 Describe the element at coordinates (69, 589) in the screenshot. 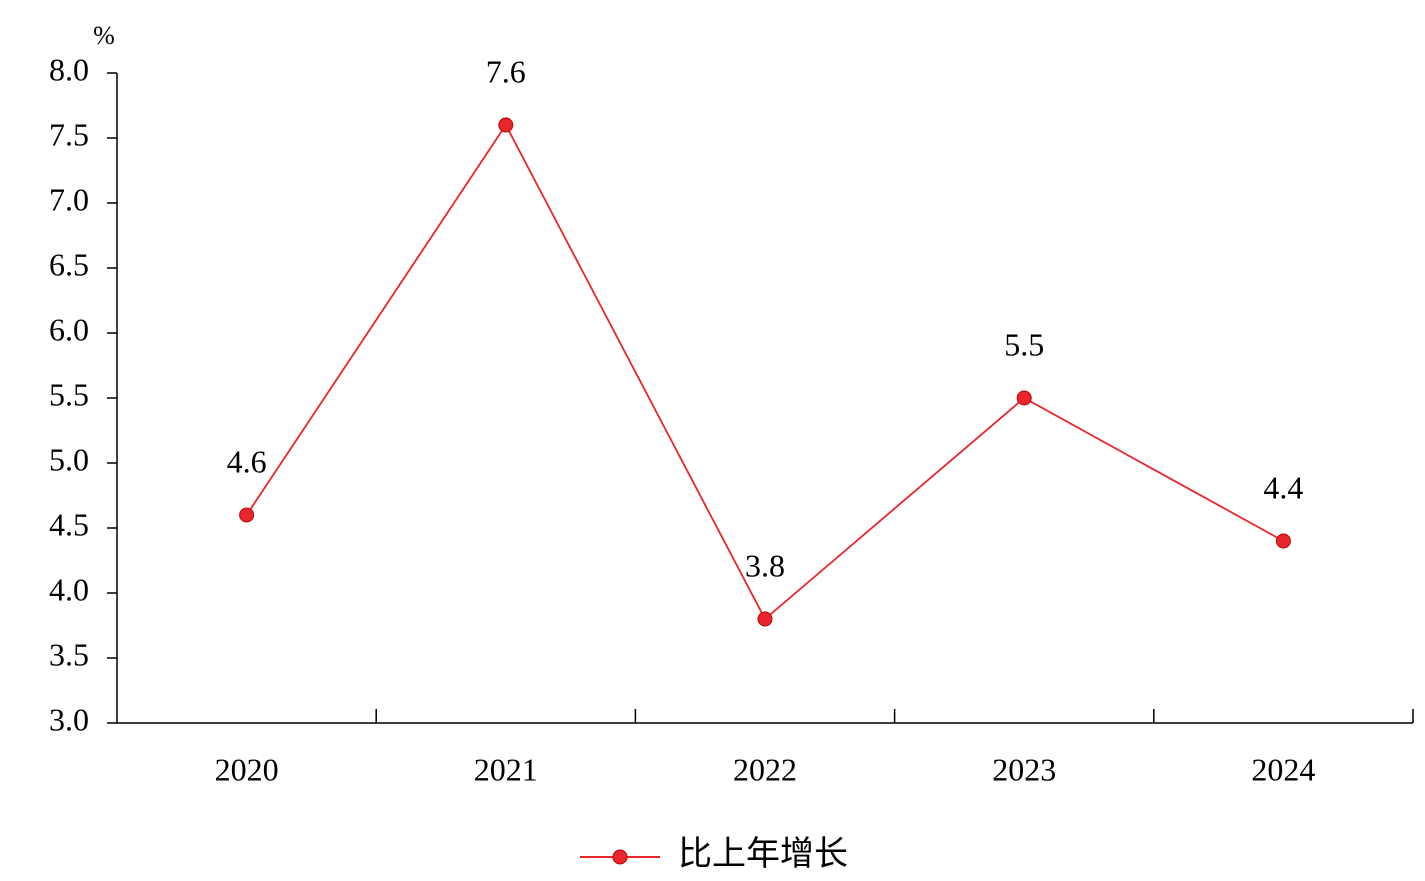

I see `y-tick-label: 4.0` at that location.